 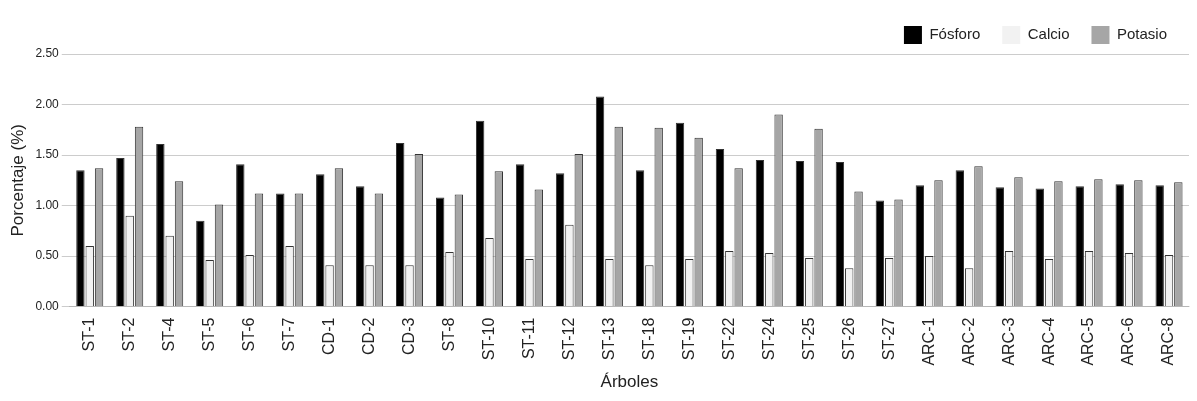 What do you see at coordinates (1048, 34) in the screenshot?
I see `legend-label: Calcio` at bounding box center [1048, 34].